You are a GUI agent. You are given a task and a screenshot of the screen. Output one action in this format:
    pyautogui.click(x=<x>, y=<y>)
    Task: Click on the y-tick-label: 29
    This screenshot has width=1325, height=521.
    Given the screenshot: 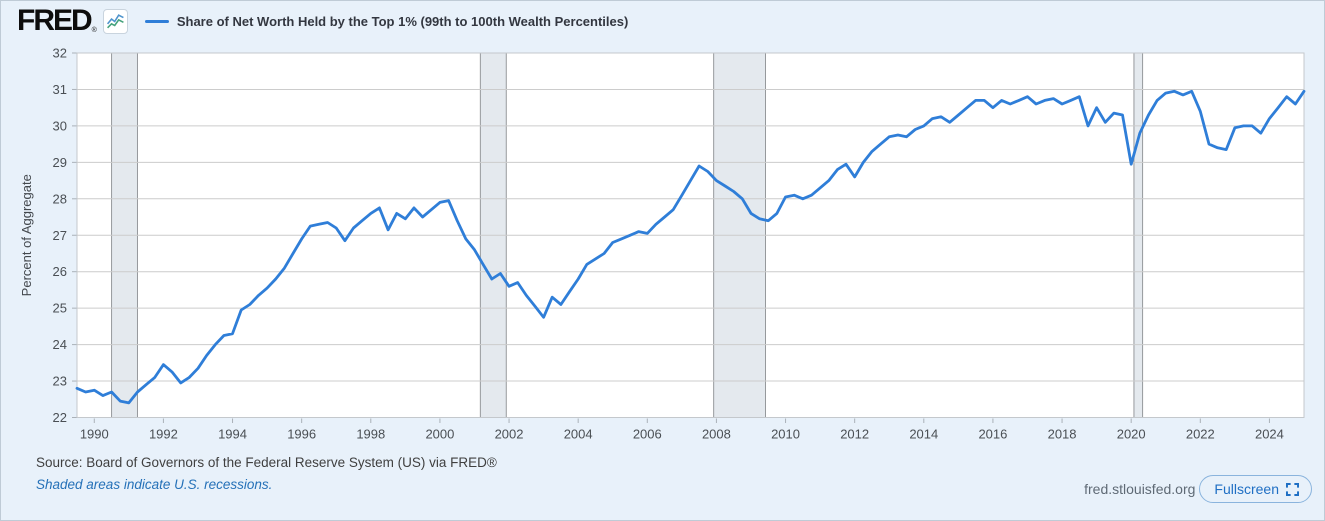 What is the action you would take?
    pyautogui.click(x=60, y=162)
    